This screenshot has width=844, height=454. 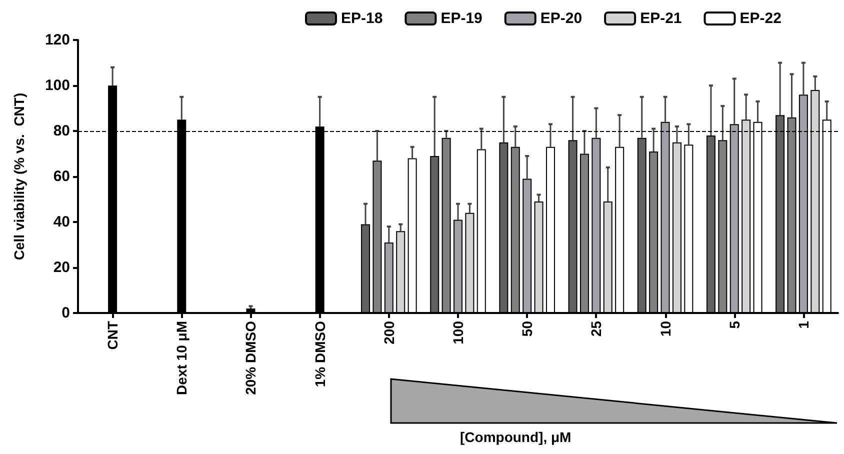 I want to click on y-tick-label: 60, so click(x=61, y=176).